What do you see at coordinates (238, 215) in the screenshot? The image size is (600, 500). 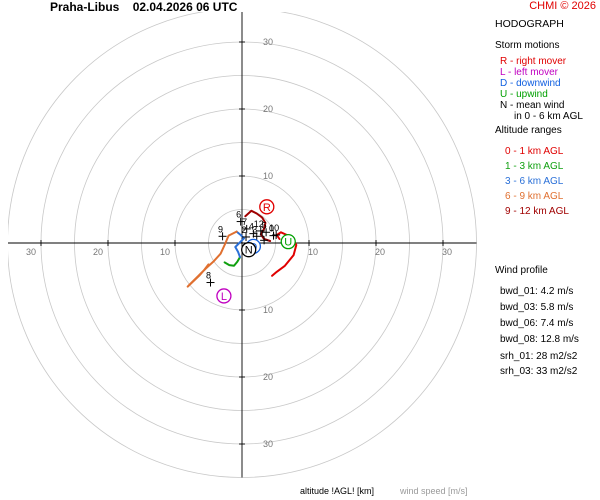 I see `altitude-marker-label: 6` at bounding box center [238, 215].